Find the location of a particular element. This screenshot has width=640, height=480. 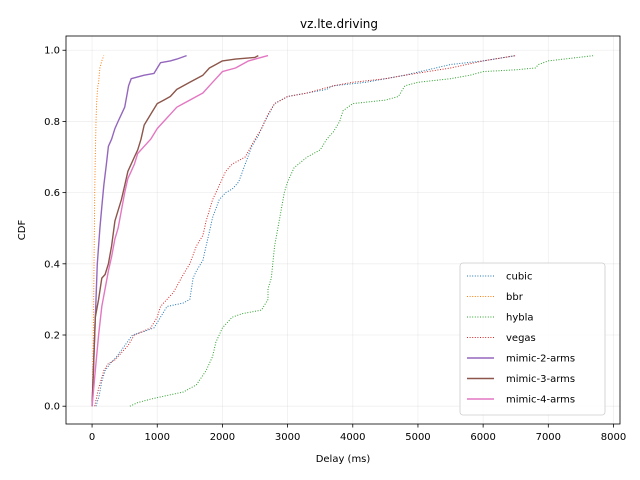

x-tick-label: 5000 is located at coordinates (417, 437).